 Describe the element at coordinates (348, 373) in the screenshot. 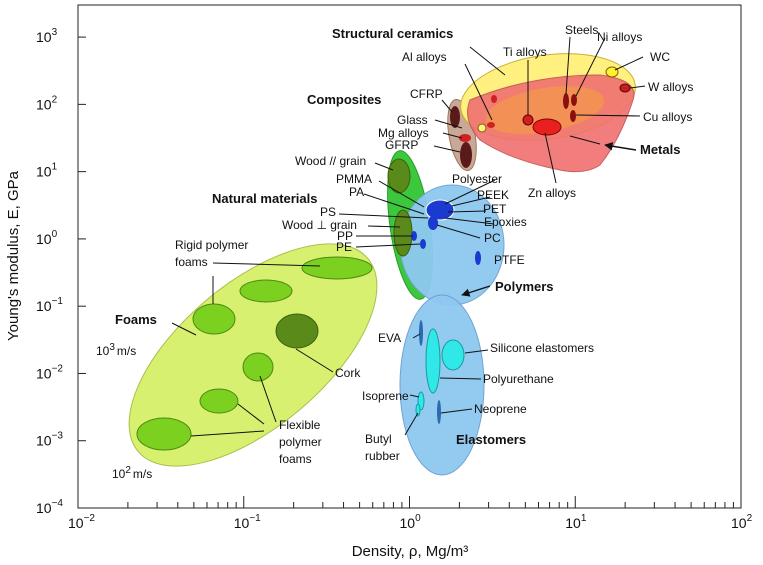

I see `label-cork: Cork` at that location.